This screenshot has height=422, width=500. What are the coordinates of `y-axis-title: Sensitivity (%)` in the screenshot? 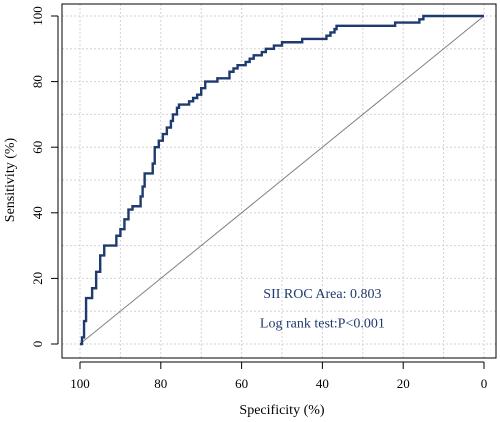 It's located at (10, 179).